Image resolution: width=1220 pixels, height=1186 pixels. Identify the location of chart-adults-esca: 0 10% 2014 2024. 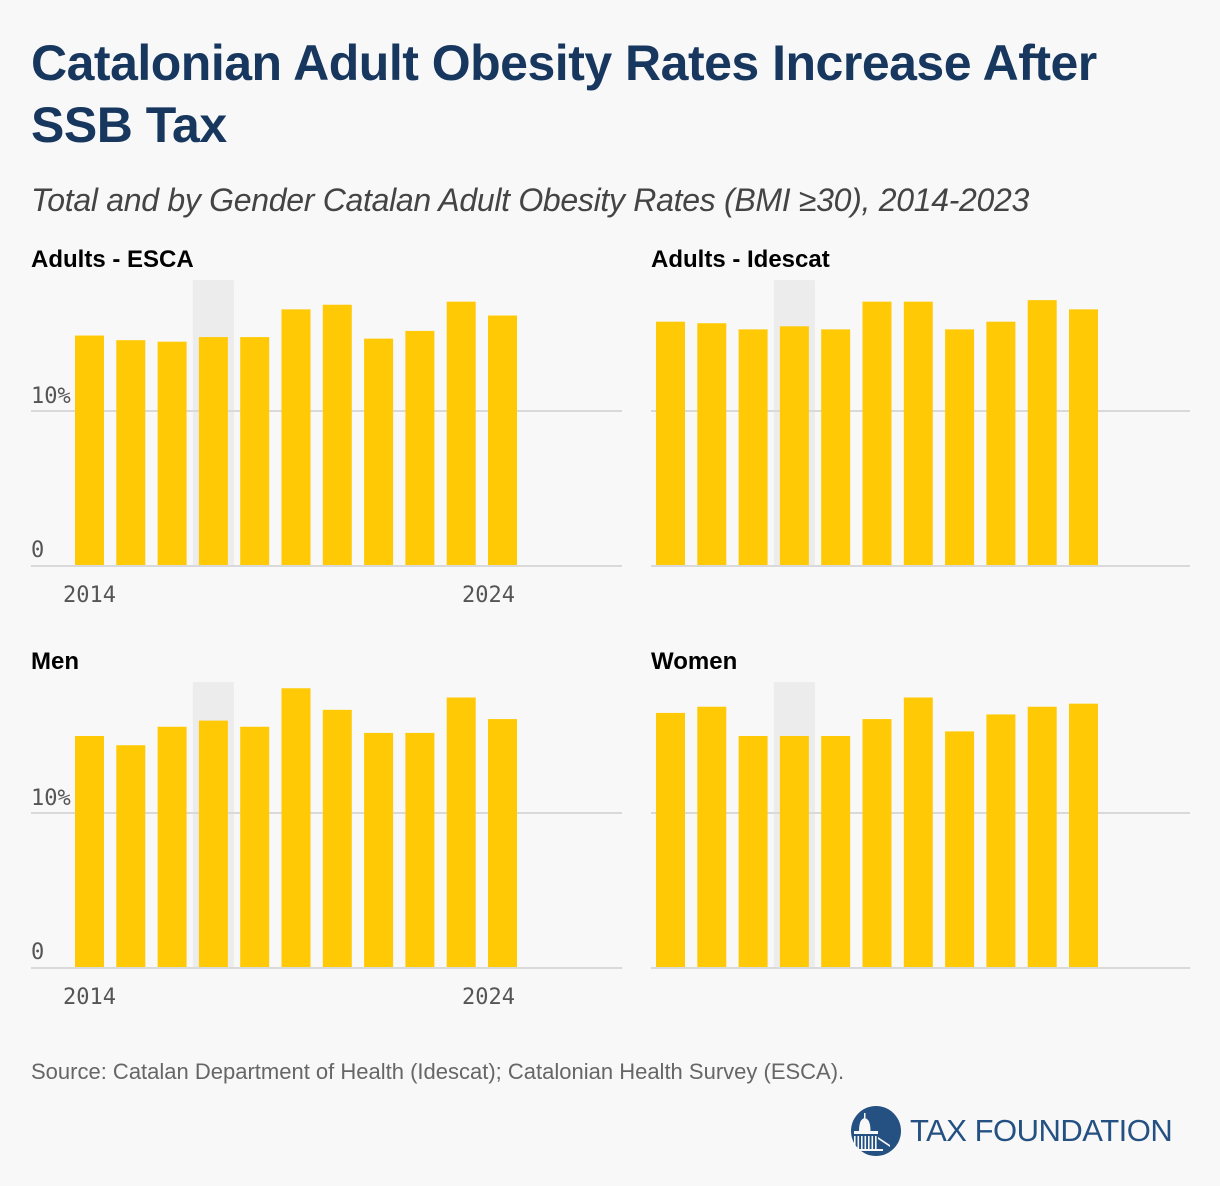
(326, 444).